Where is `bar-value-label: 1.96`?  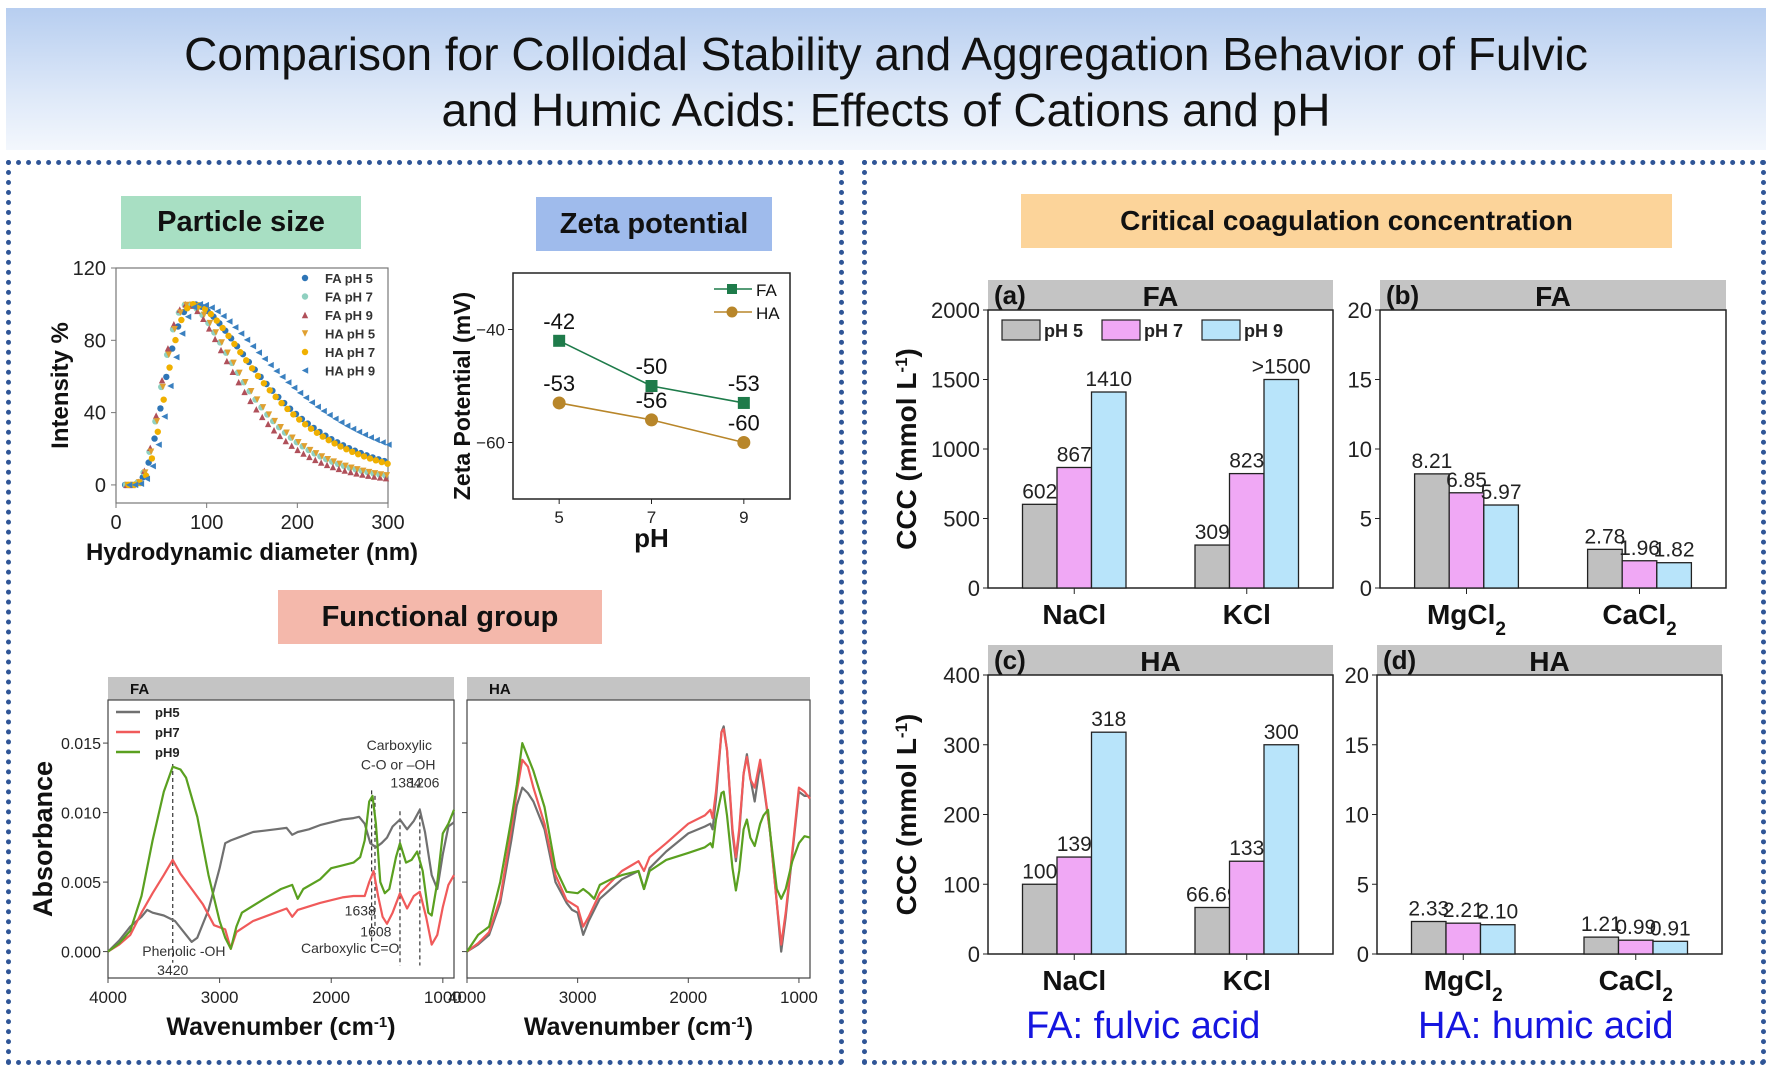
bar-value-label: 1.96 is located at coordinates (1639, 548).